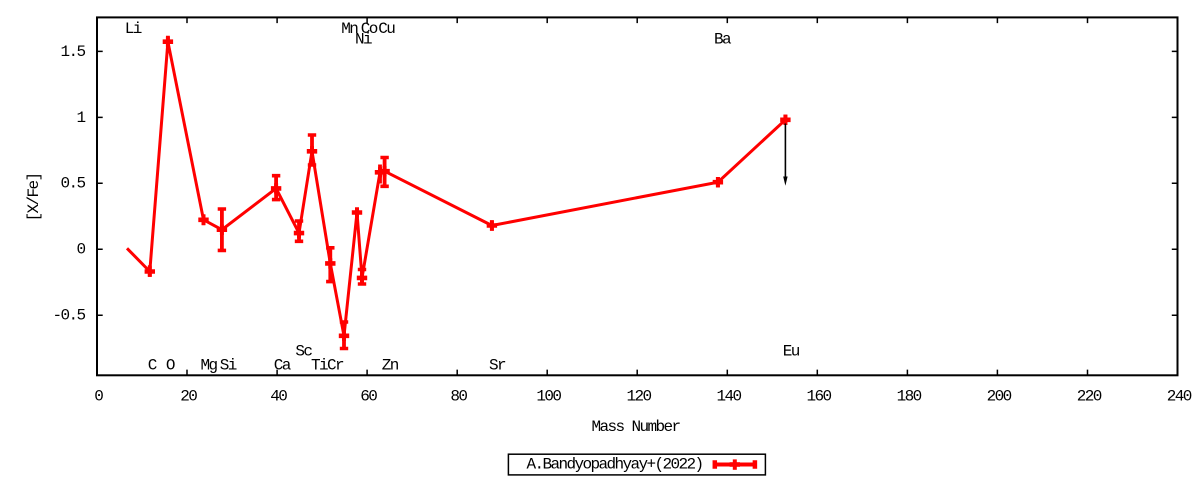 Image resolution: width=1200 pixels, height=485 pixels. I want to click on svg-text: Mass Number, so click(635, 427).